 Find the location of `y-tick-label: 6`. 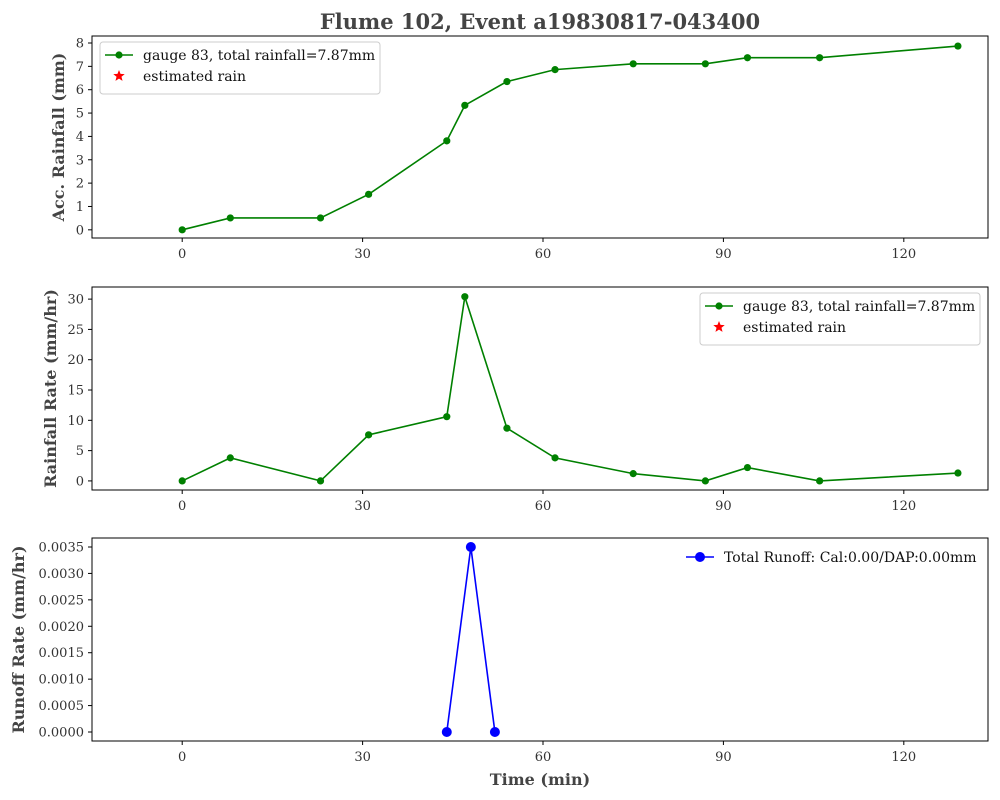

y-tick-label: 6 is located at coordinates (80, 90).